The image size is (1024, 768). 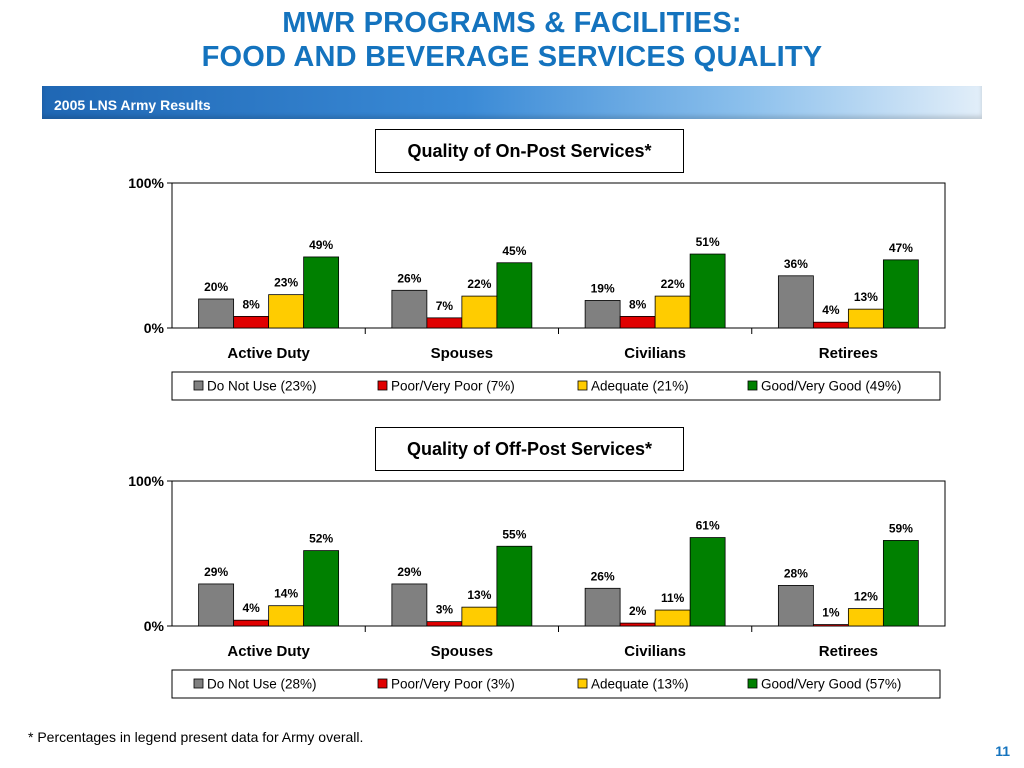 What do you see at coordinates (831, 684) in the screenshot?
I see `legend-label-good: Good/Very Good (57%)` at bounding box center [831, 684].